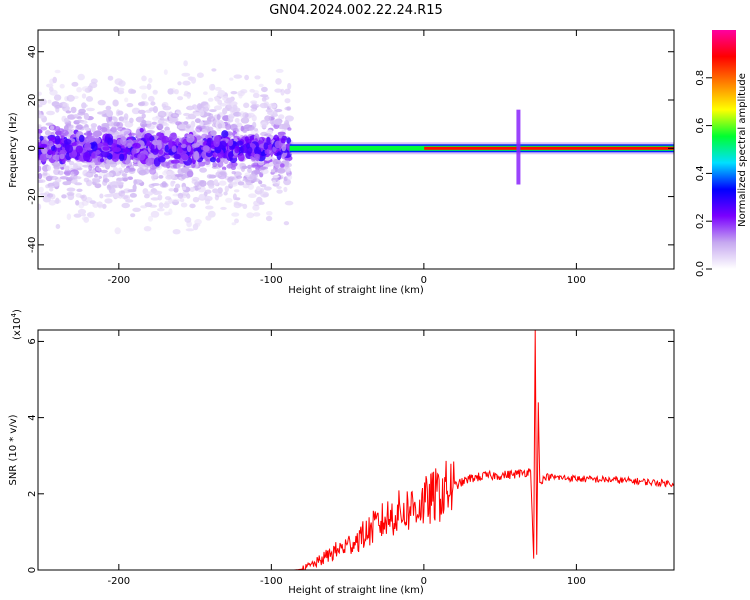 Image resolution: width=750 pixels, height=600 pixels. Describe the element at coordinates (32, 51) in the screenshot. I see `y-tick-label: 40` at that location.